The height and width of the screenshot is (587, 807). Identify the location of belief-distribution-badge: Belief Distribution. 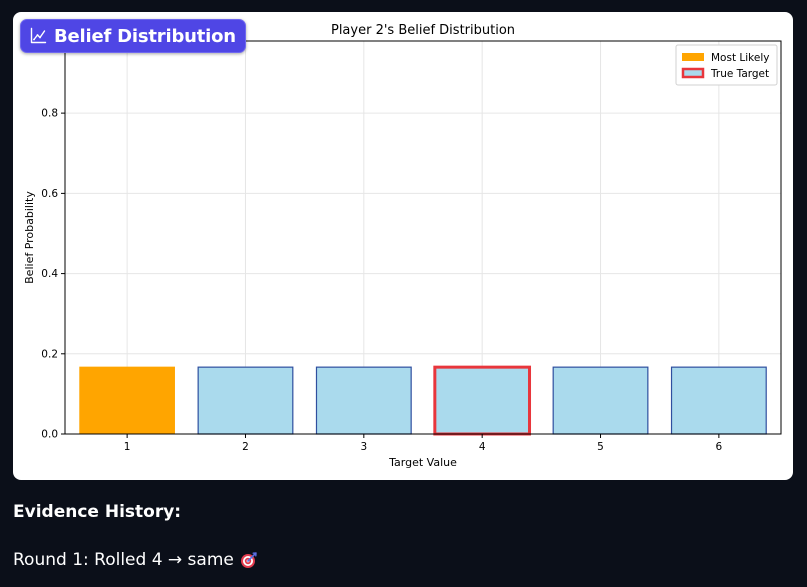
(133, 36).